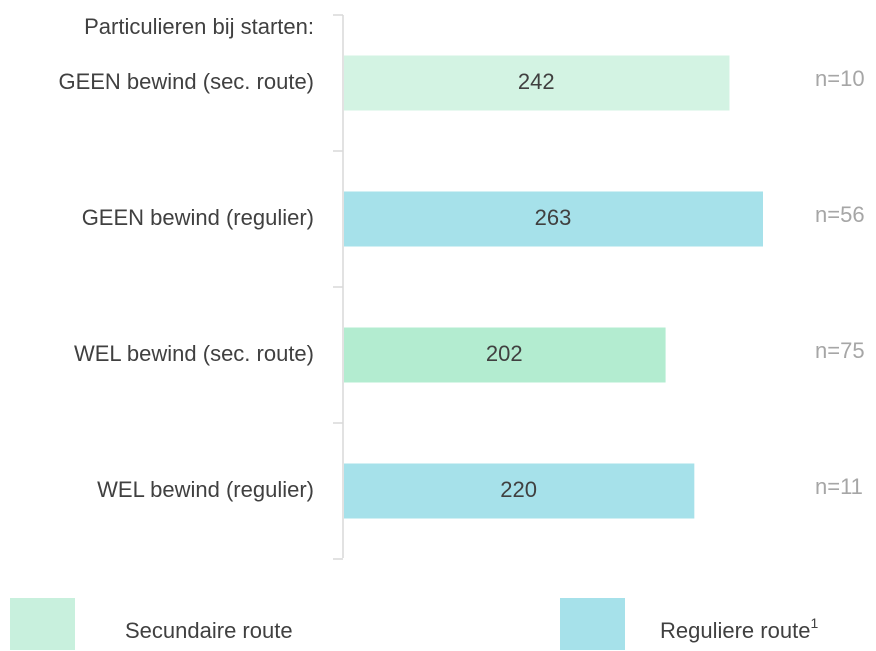 The height and width of the screenshot is (651, 876). What do you see at coordinates (840, 214) in the screenshot?
I see `sample-size: n=56` at bounding box center [840, 214].